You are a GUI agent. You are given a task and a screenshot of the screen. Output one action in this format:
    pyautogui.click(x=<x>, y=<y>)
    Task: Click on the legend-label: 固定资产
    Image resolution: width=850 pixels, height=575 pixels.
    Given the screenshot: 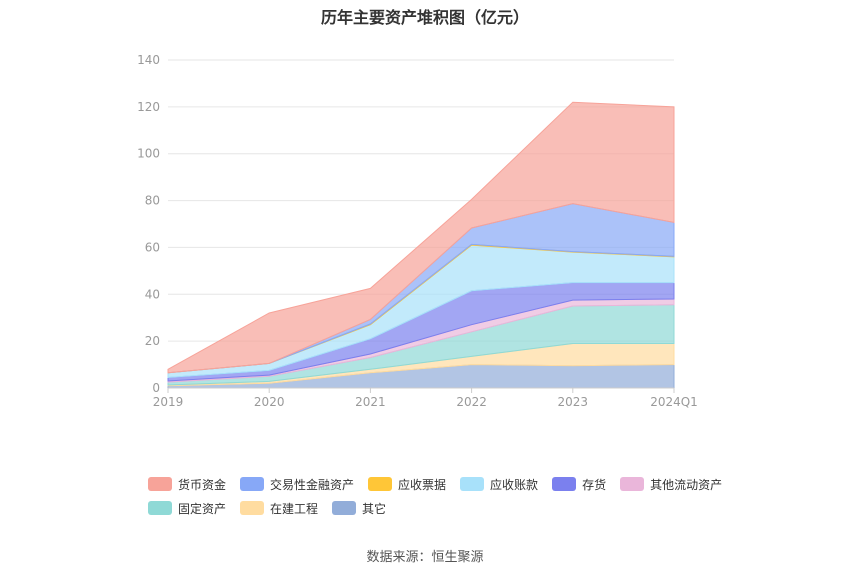 What is the action you would take?
    pyautogui.click(x=202, y=508)
    